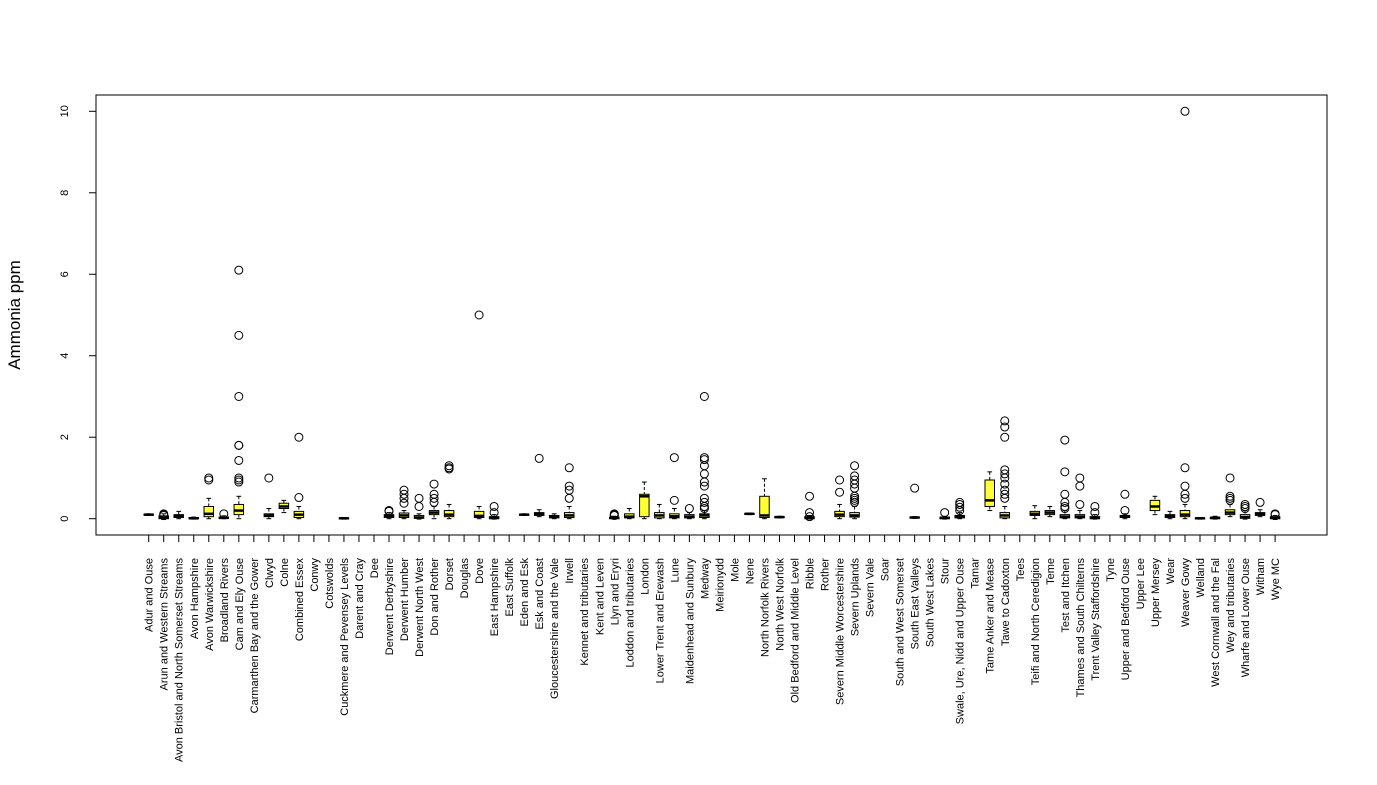  What do you see at coordinates (65, 356) in the screenshot?
I see `y-tick-label: 4` at bounding box center [65, 356].